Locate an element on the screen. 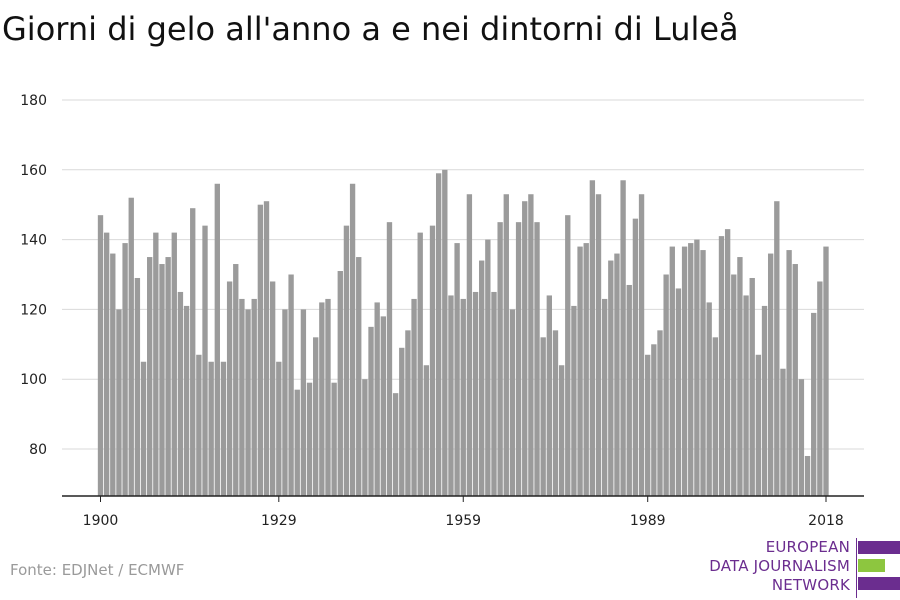 The image size is (900, 600). bar-1938 is located at coordinates (334, 439).